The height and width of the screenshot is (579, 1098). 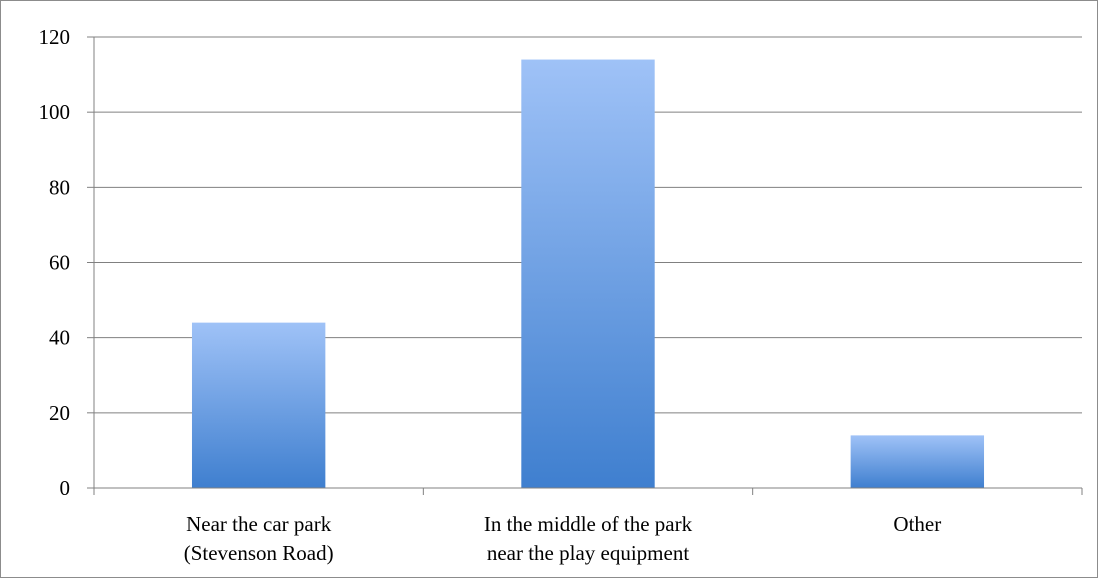 What do you see at coordinates (259, 524) in the screenshot?
I see `x-category-label: Near the car park` at bounding box center [259, 524].